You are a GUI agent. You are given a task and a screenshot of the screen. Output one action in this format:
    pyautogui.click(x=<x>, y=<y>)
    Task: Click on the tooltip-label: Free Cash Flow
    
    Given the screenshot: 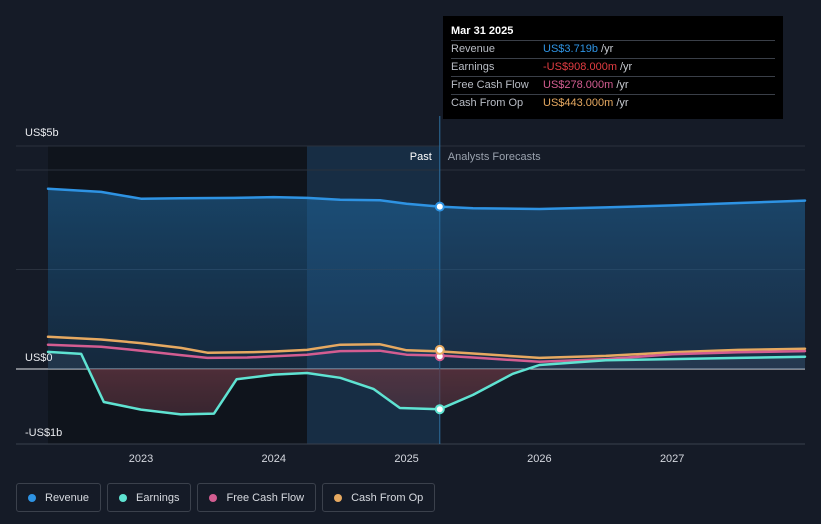 What is the action you would take?
    pyautogui.click(x=490, y=85)
    